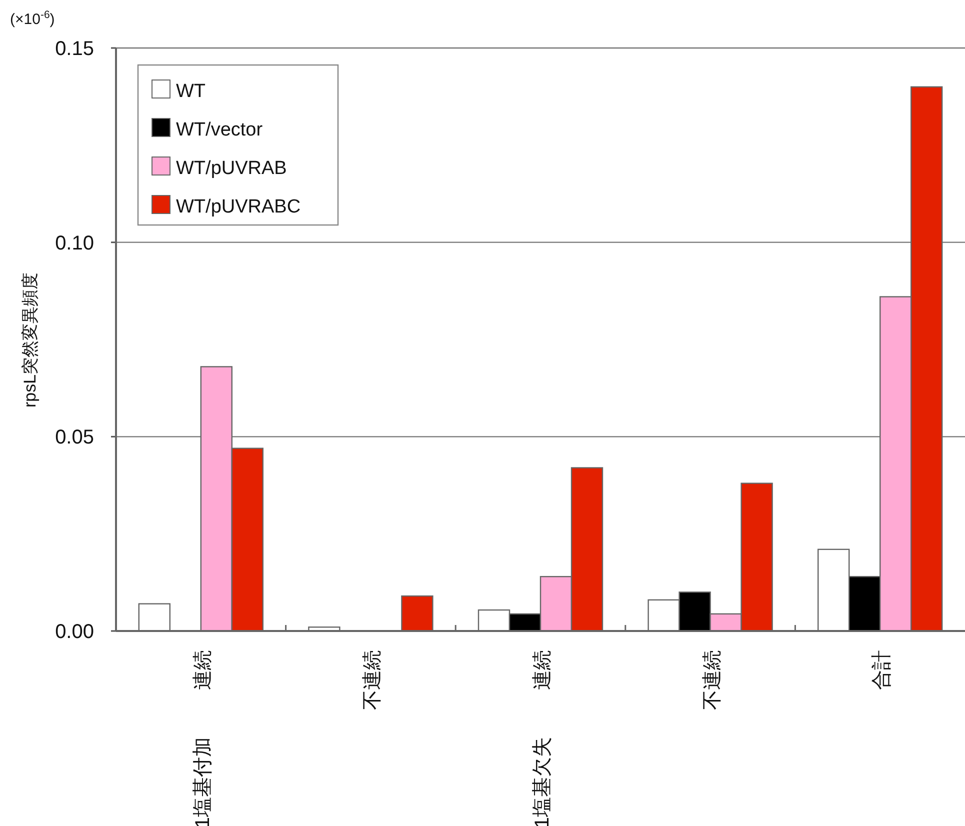  What do you see at coordinates (220, 130) in the screenshot?
I see `legend-label: WT/vector` at bounding box center [220, 130].